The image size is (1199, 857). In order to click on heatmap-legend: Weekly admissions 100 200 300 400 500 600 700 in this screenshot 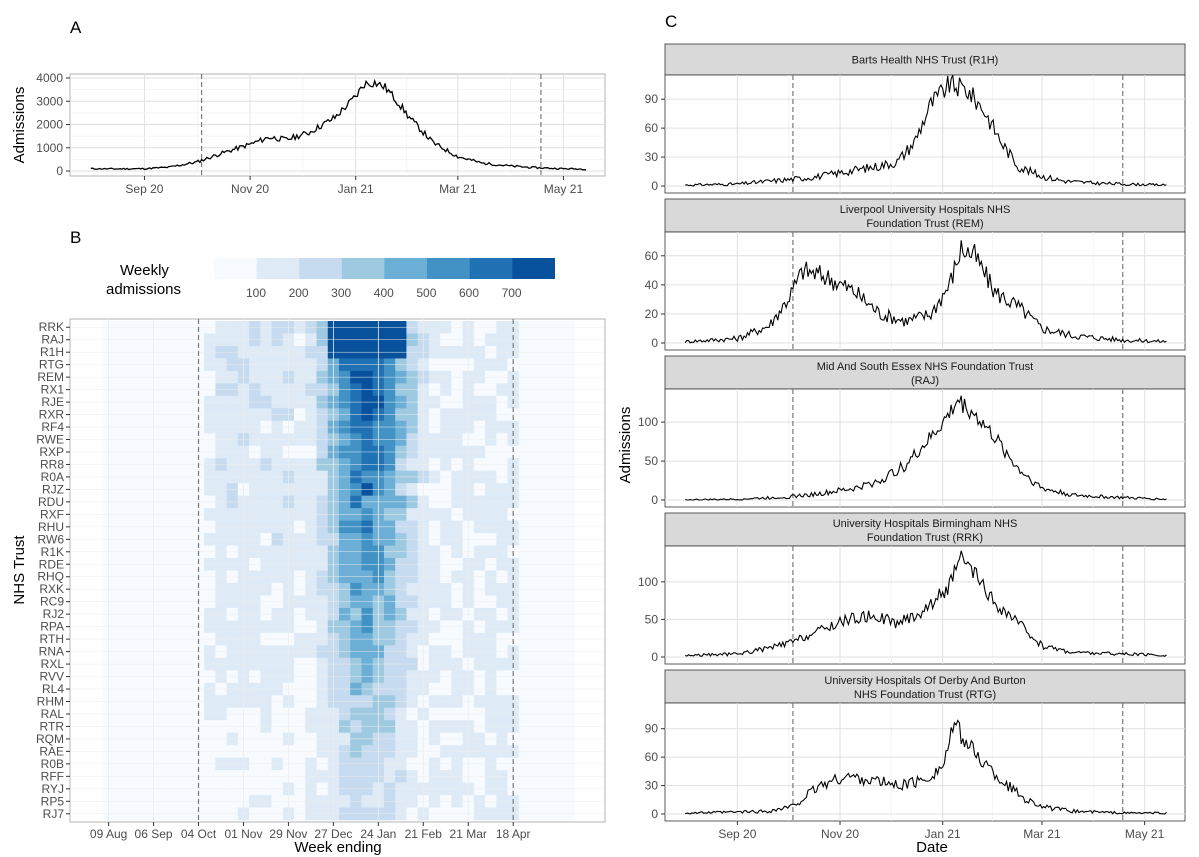, I will do `click(330, 279)`.